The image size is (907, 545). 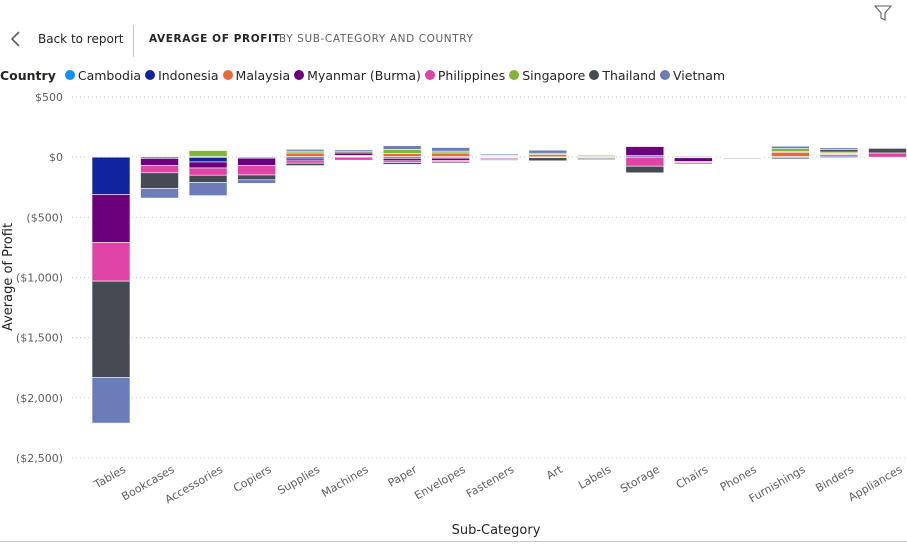 I want to click on bar-segment-bookcases-myanmar-burma, so click(x=159, y=162).